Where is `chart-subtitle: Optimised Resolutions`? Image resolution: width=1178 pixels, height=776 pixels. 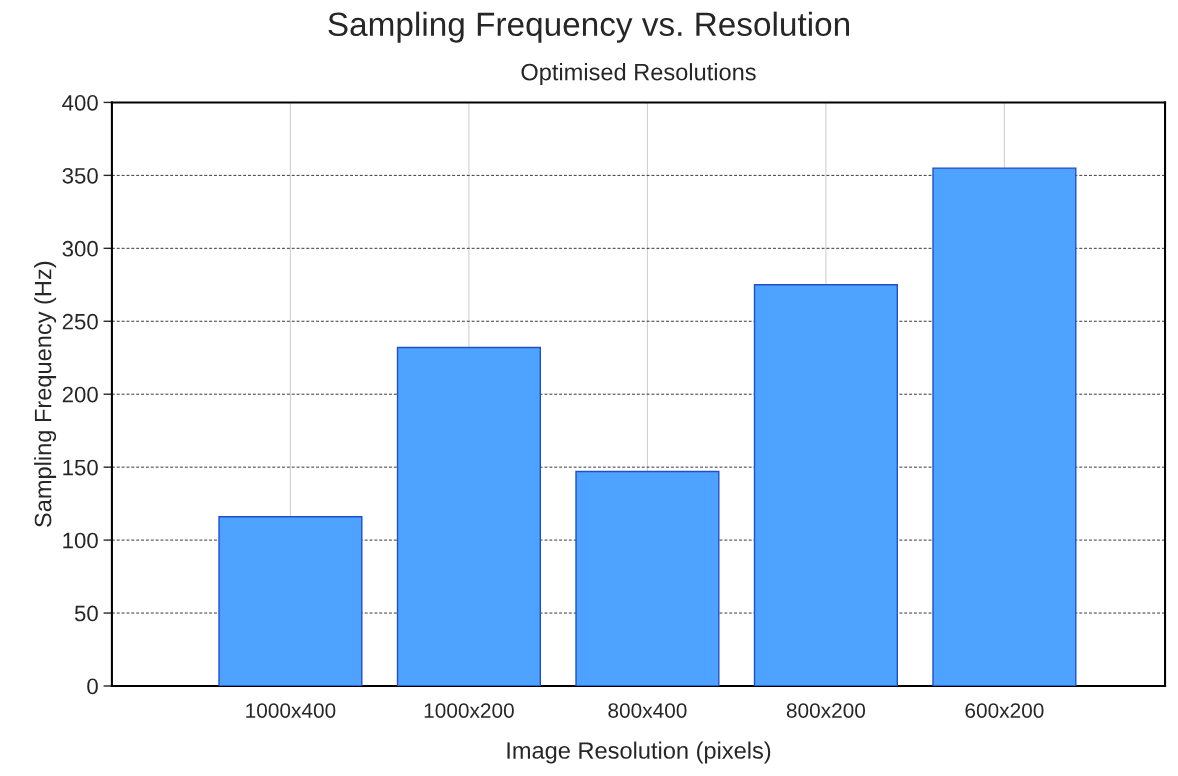
chart-subtitle: Optimised Resolutions is located at coordinates (638, 74).